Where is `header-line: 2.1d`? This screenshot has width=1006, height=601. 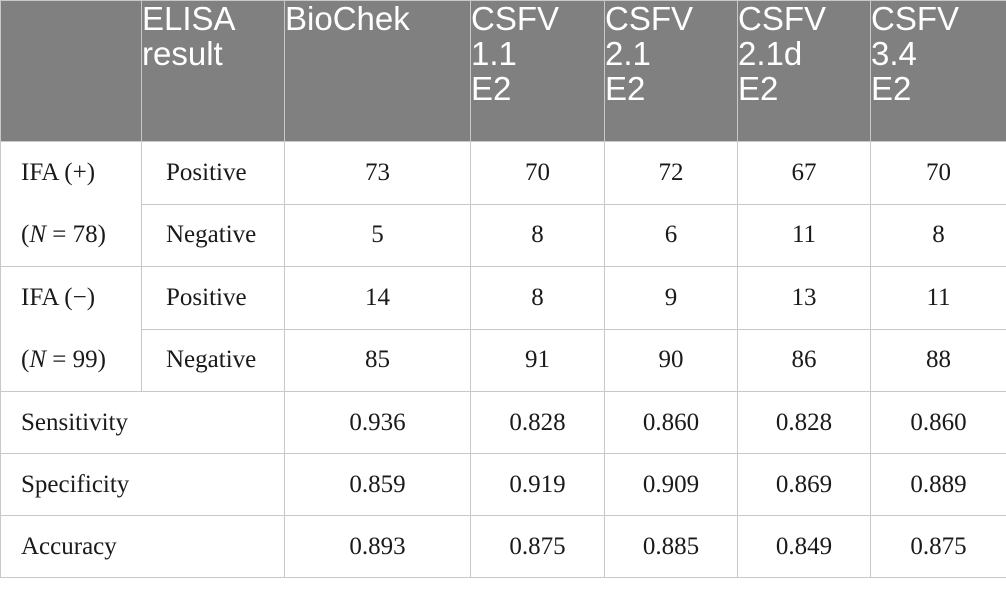
header-line: 2.1d is located at coordinates (770, 53).